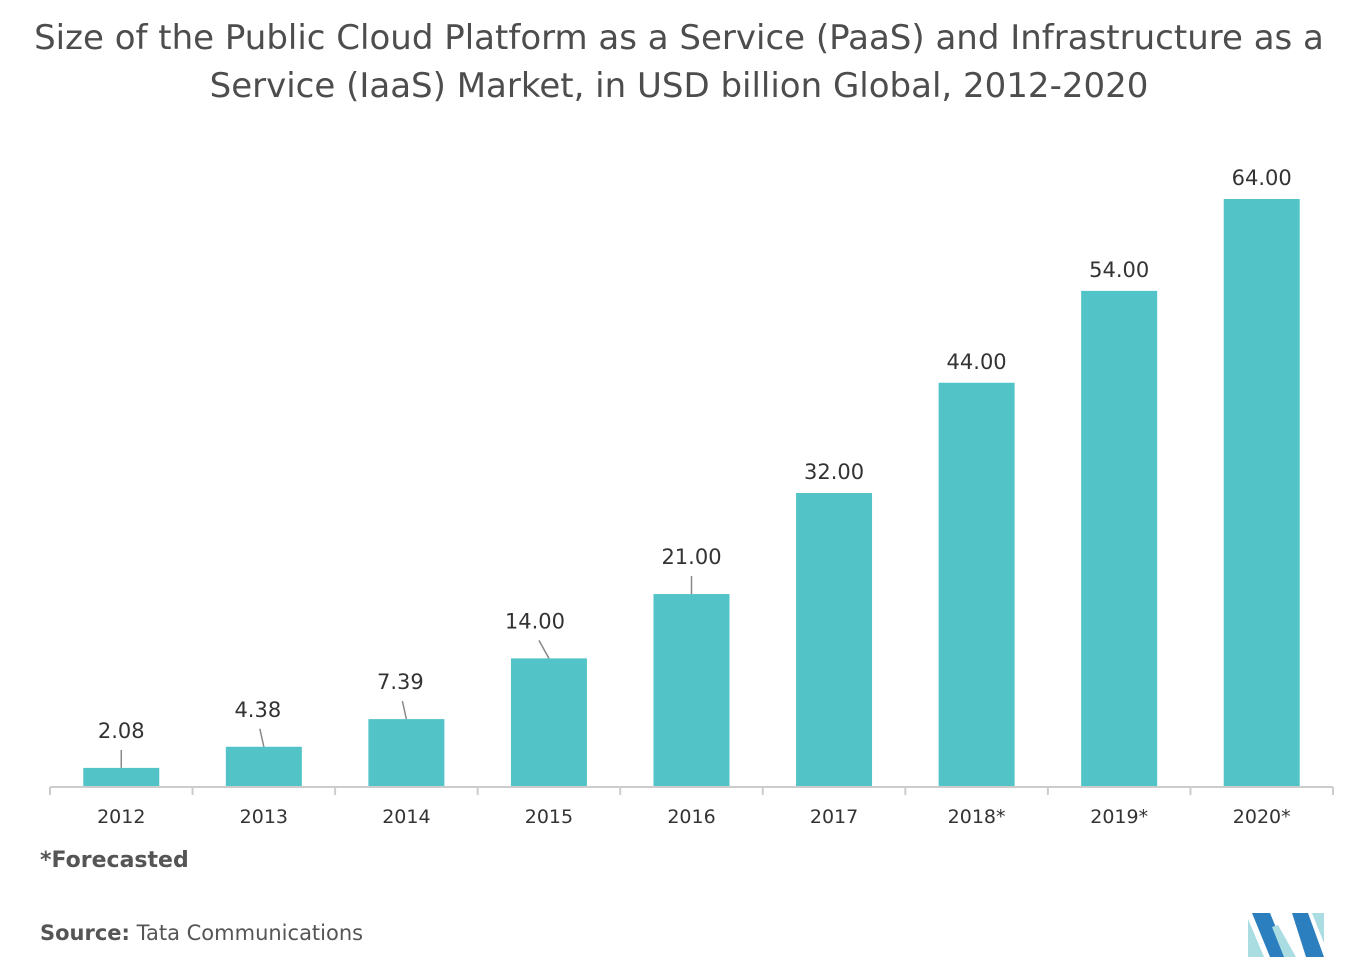  I want to click on x-tick-label: 2017, so click(834, 817).